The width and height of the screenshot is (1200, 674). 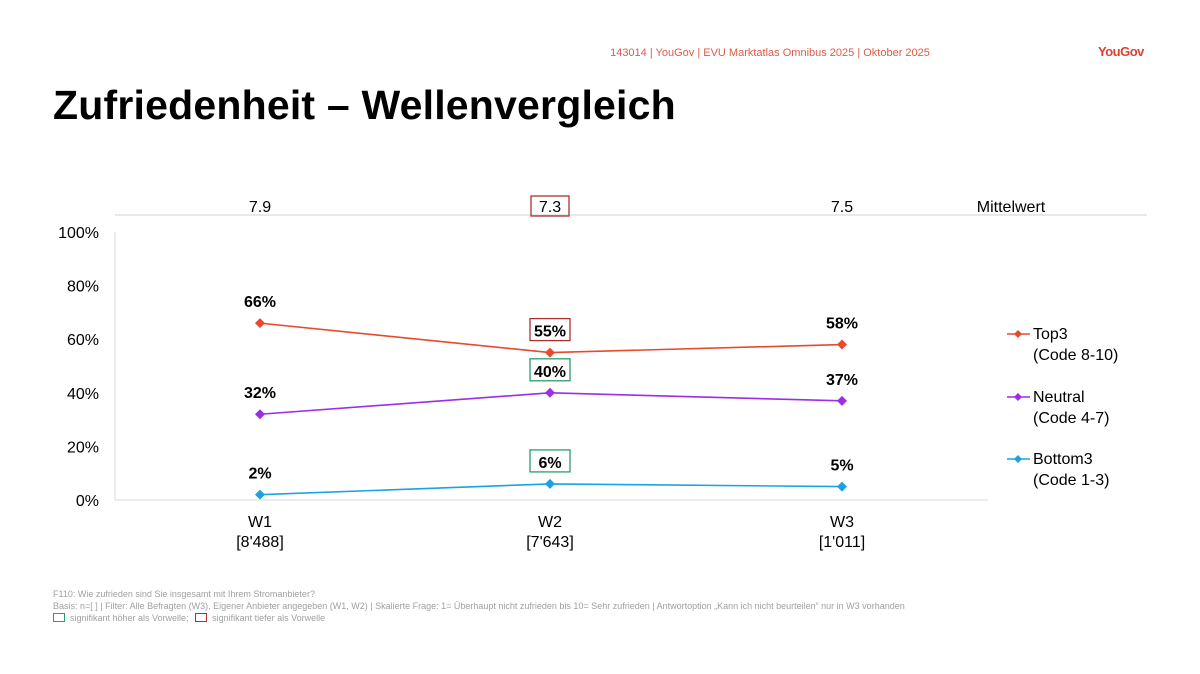 What do you see at coordinates (1063, 459) in the screenshot?
I see `legend-name-bottom3: Bottom3` at bounding box center [1063, 459].